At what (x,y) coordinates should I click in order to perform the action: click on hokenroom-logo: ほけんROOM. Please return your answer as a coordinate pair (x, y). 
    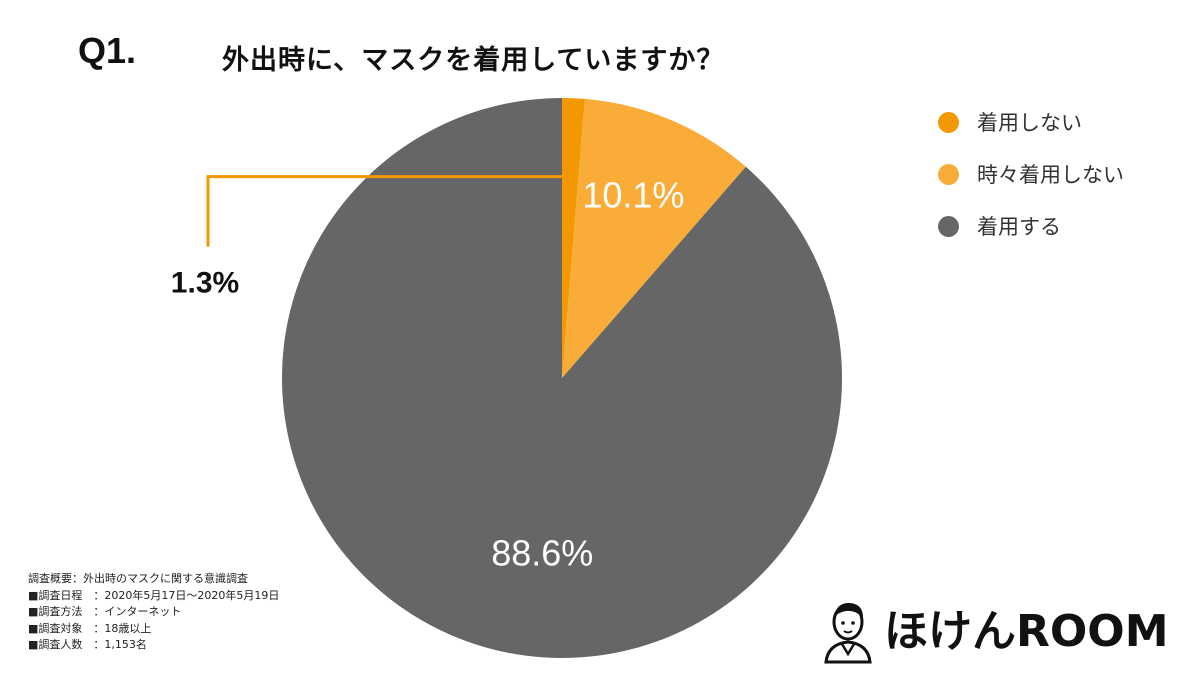
    Looking at the image, I should click on (1009, 629).